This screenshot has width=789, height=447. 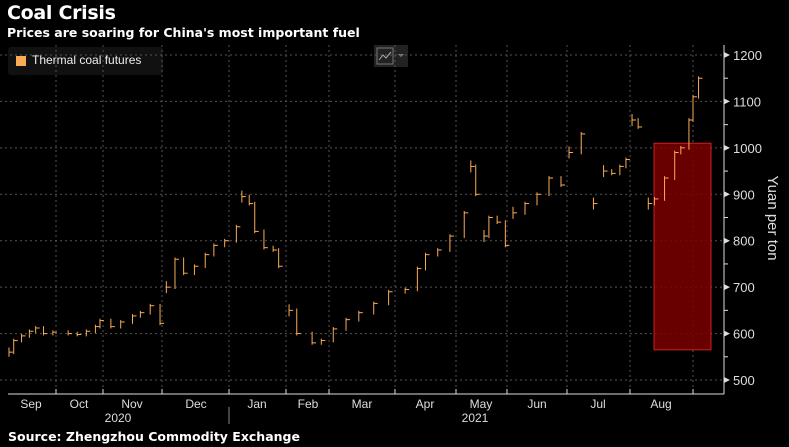 I want to click on y-tick-label: 600, so click(x=744, y=334).